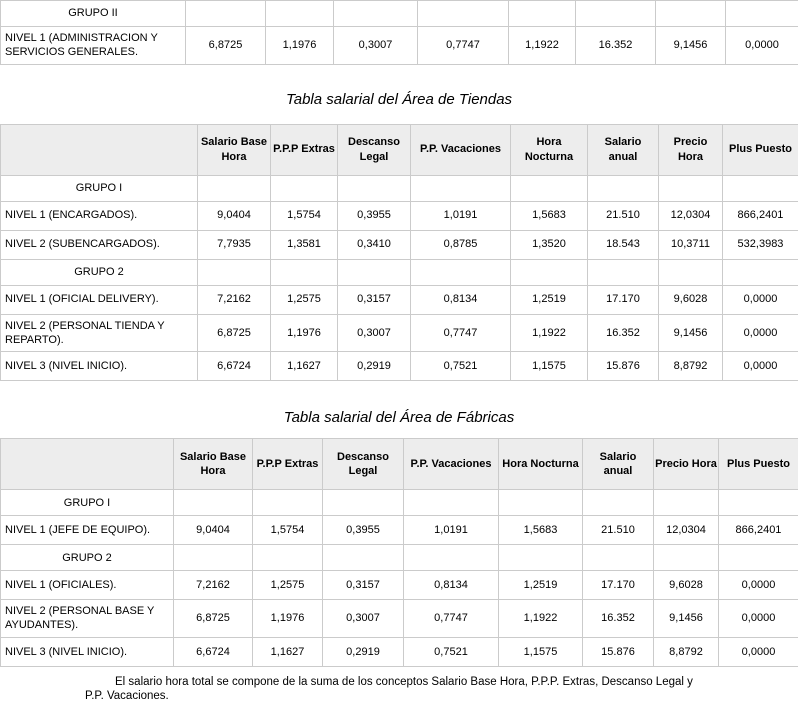 This screenshot has height=704, width=798. I want to click on value-cell: 532,3983, so click(760, 244).